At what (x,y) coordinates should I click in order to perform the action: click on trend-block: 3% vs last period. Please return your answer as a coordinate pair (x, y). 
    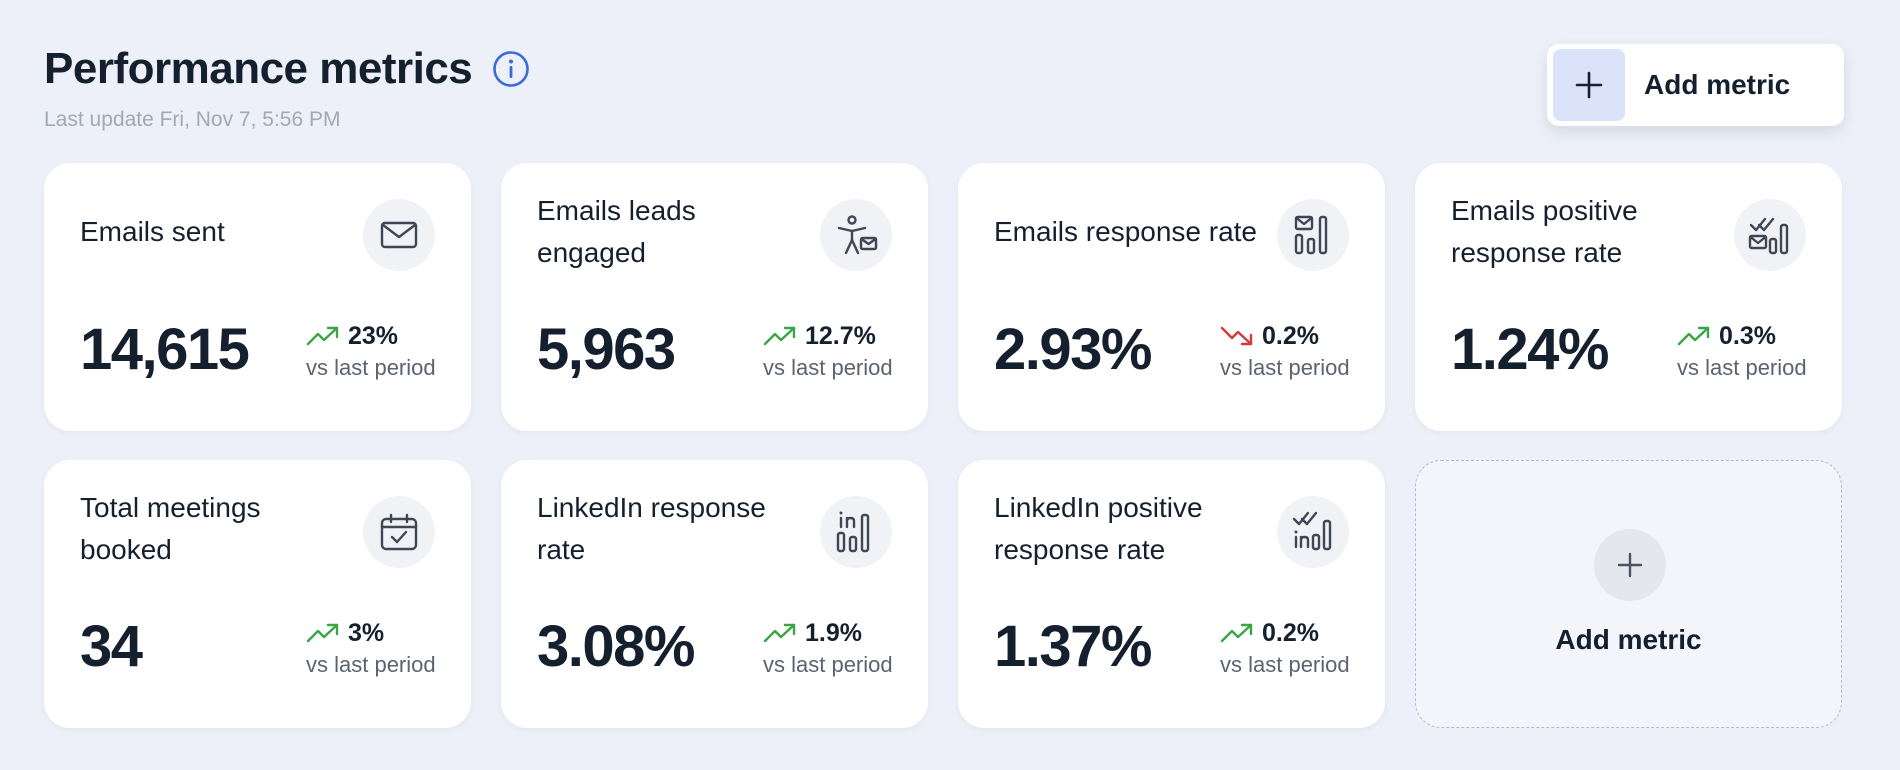
    Looking at the image, I should click on (371, 648).